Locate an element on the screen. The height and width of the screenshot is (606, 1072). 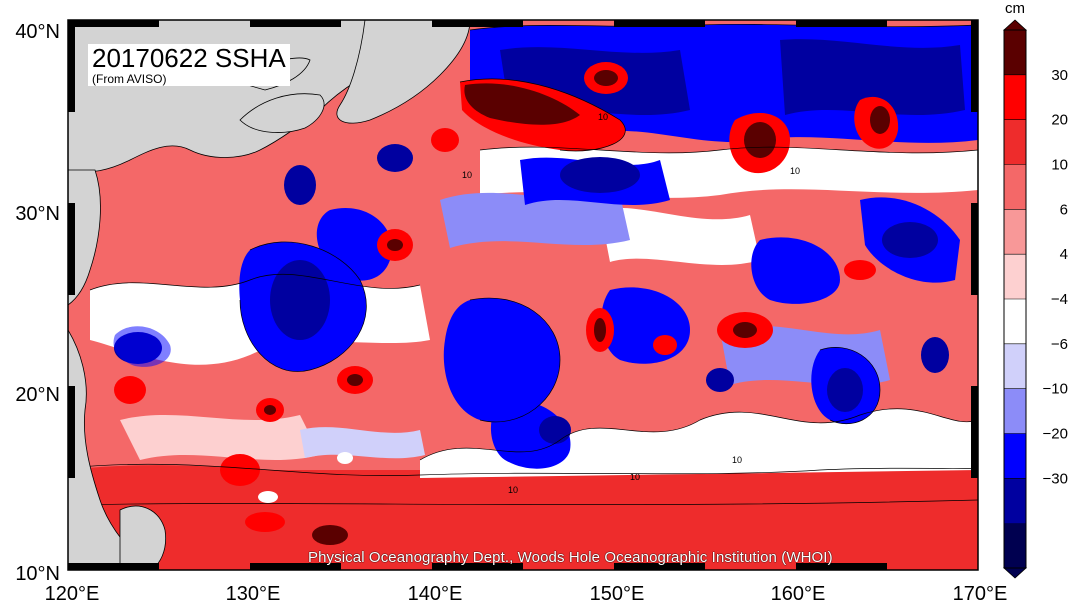
colorbar-tick-label: −10 is located at coordinates (1055, 389).